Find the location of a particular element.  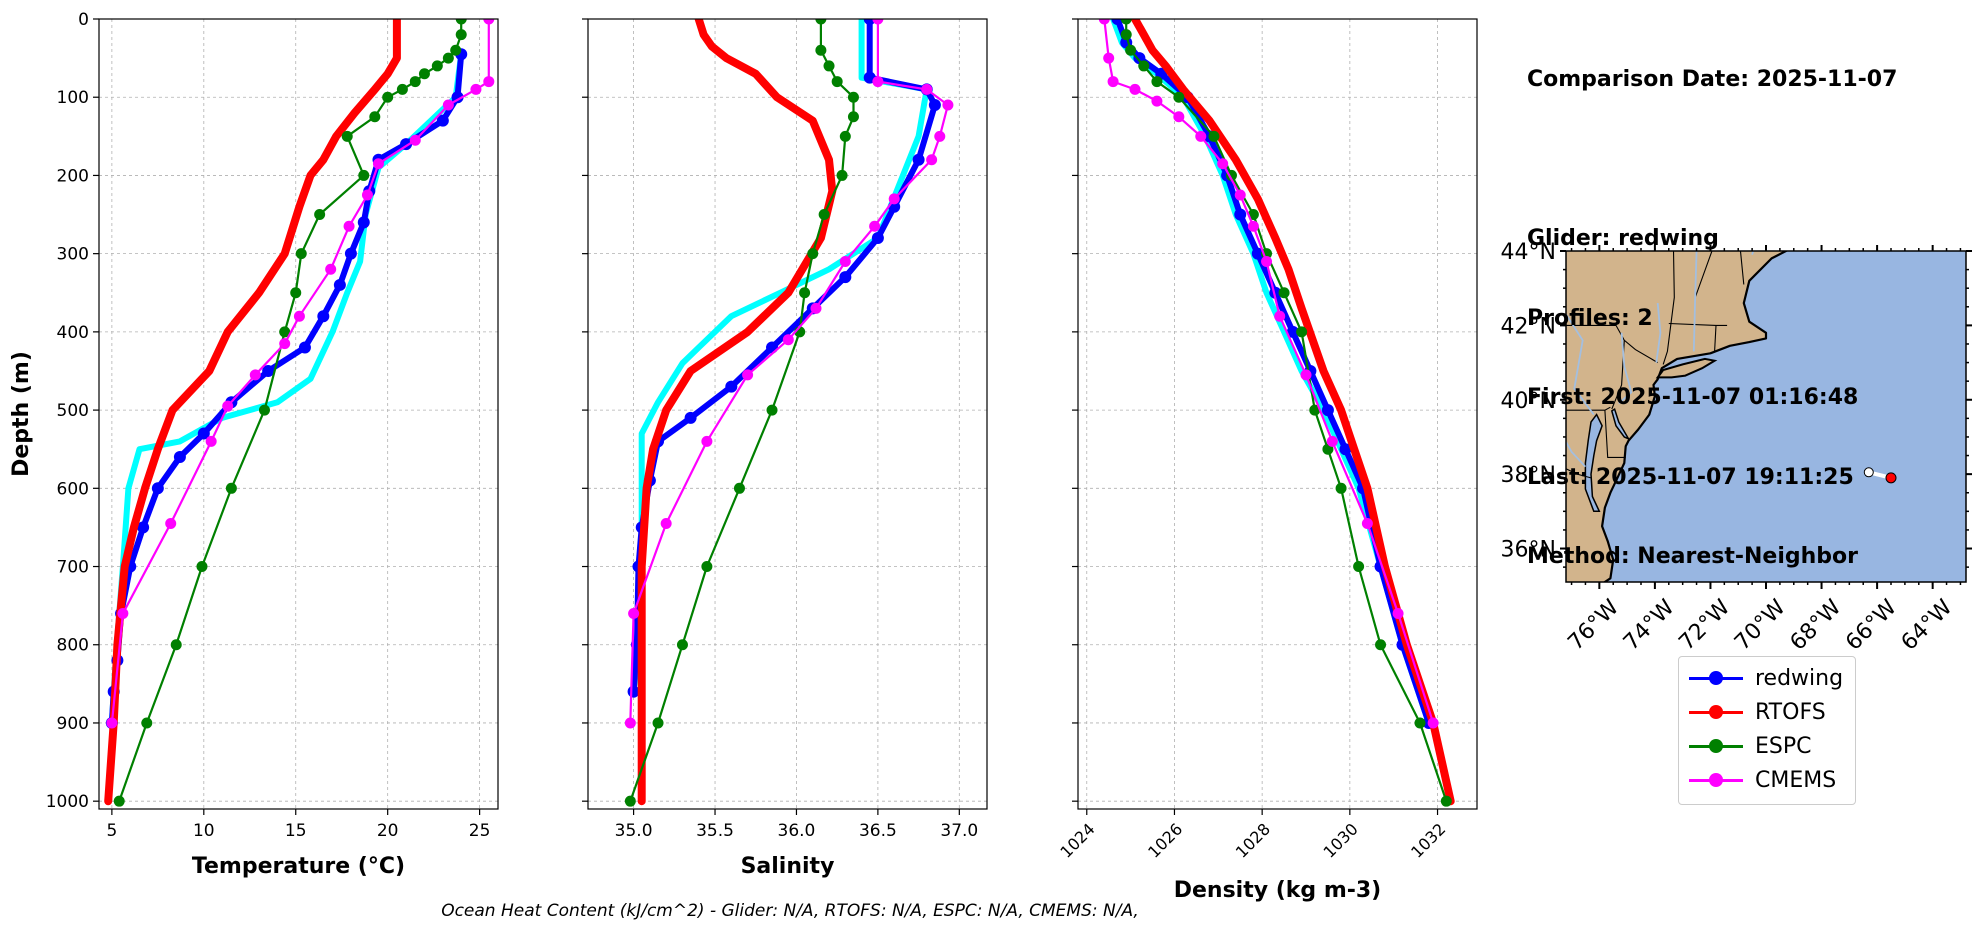

lat-tick-label: 44°N is located at coordinates (1528, 252).